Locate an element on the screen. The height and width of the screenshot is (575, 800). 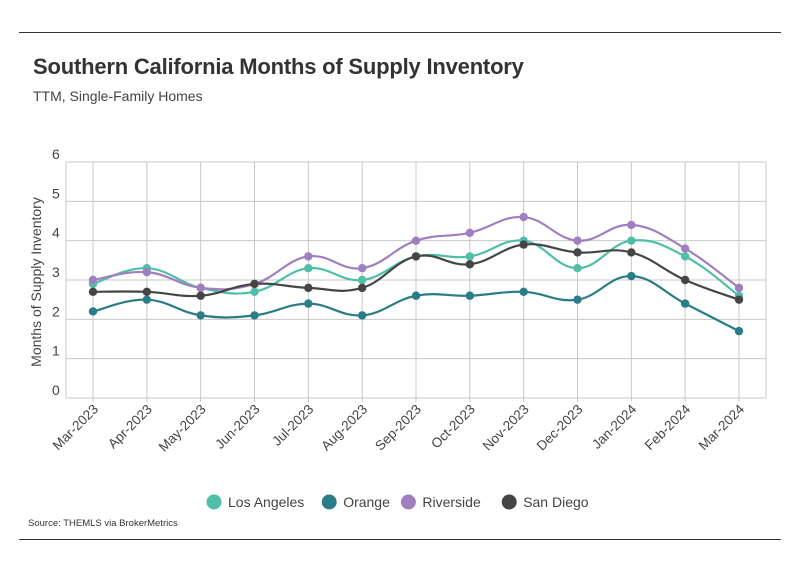
x-tick-label: Nov-2023 is located at coordinates (506, 428).